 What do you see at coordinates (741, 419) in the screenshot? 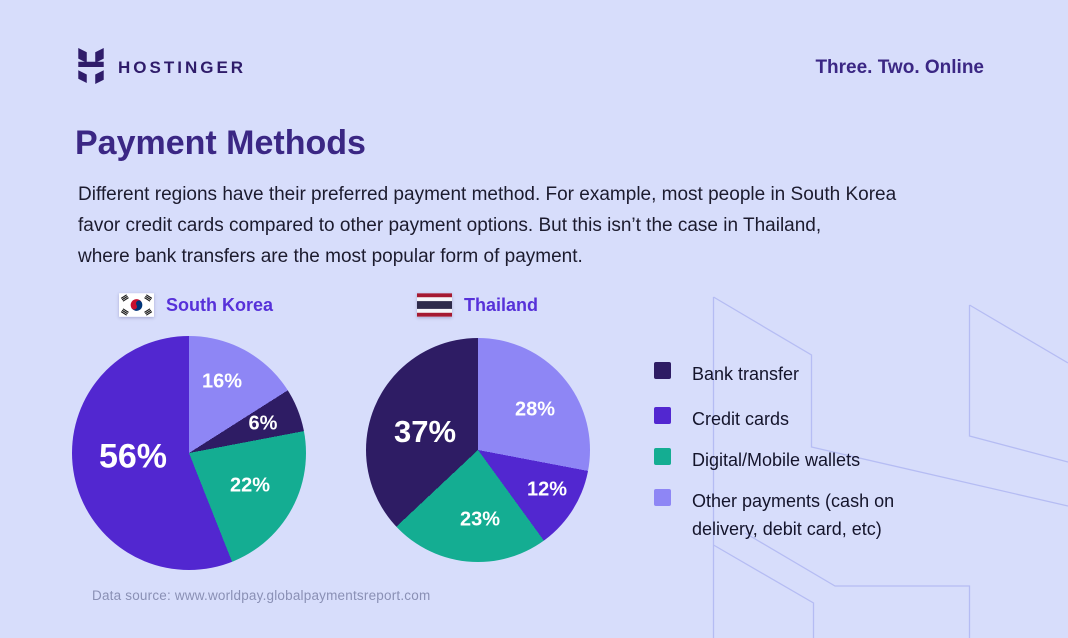
I see `legend-label: Credit cards` at bounding box center [741, 419].